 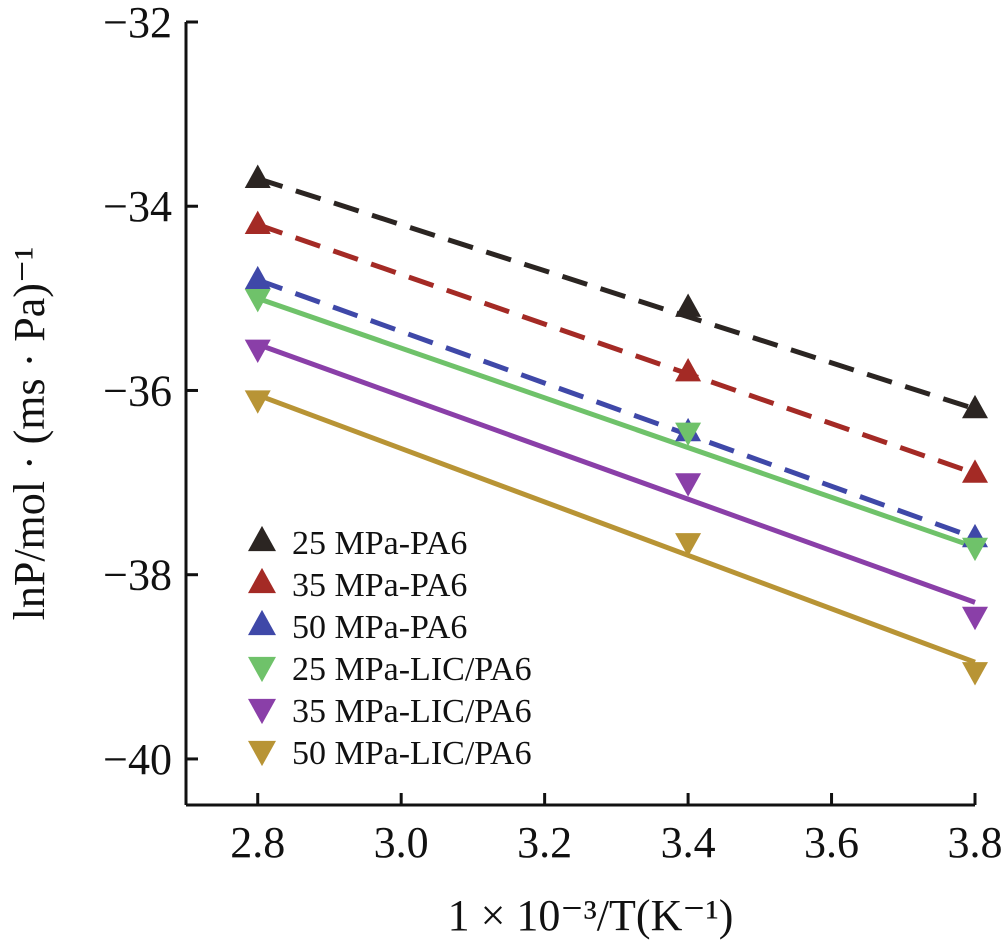 I want to click on y-ticks: −32 −34 −36 −38 −40, so click(x=150, y=392).